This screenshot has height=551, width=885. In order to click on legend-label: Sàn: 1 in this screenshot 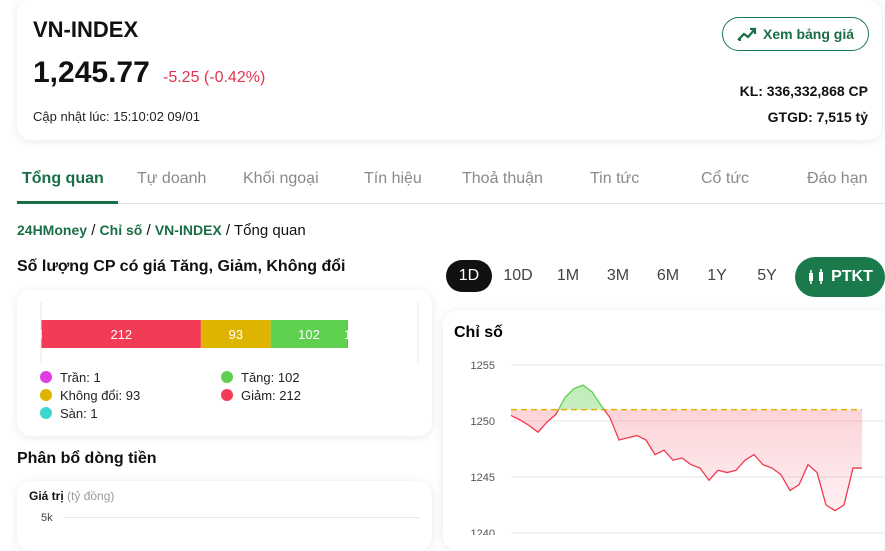, I will do `click(79, 413)`.